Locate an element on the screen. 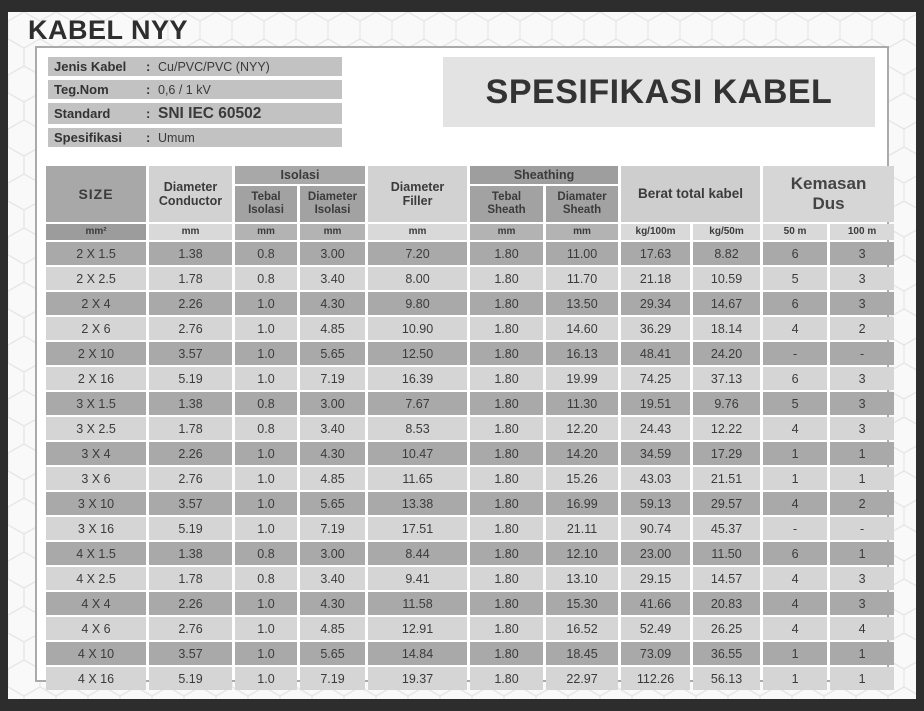 The width and height of the screenshot is (924, 711). value-cell: 2 is located at coordinates (862, 503).